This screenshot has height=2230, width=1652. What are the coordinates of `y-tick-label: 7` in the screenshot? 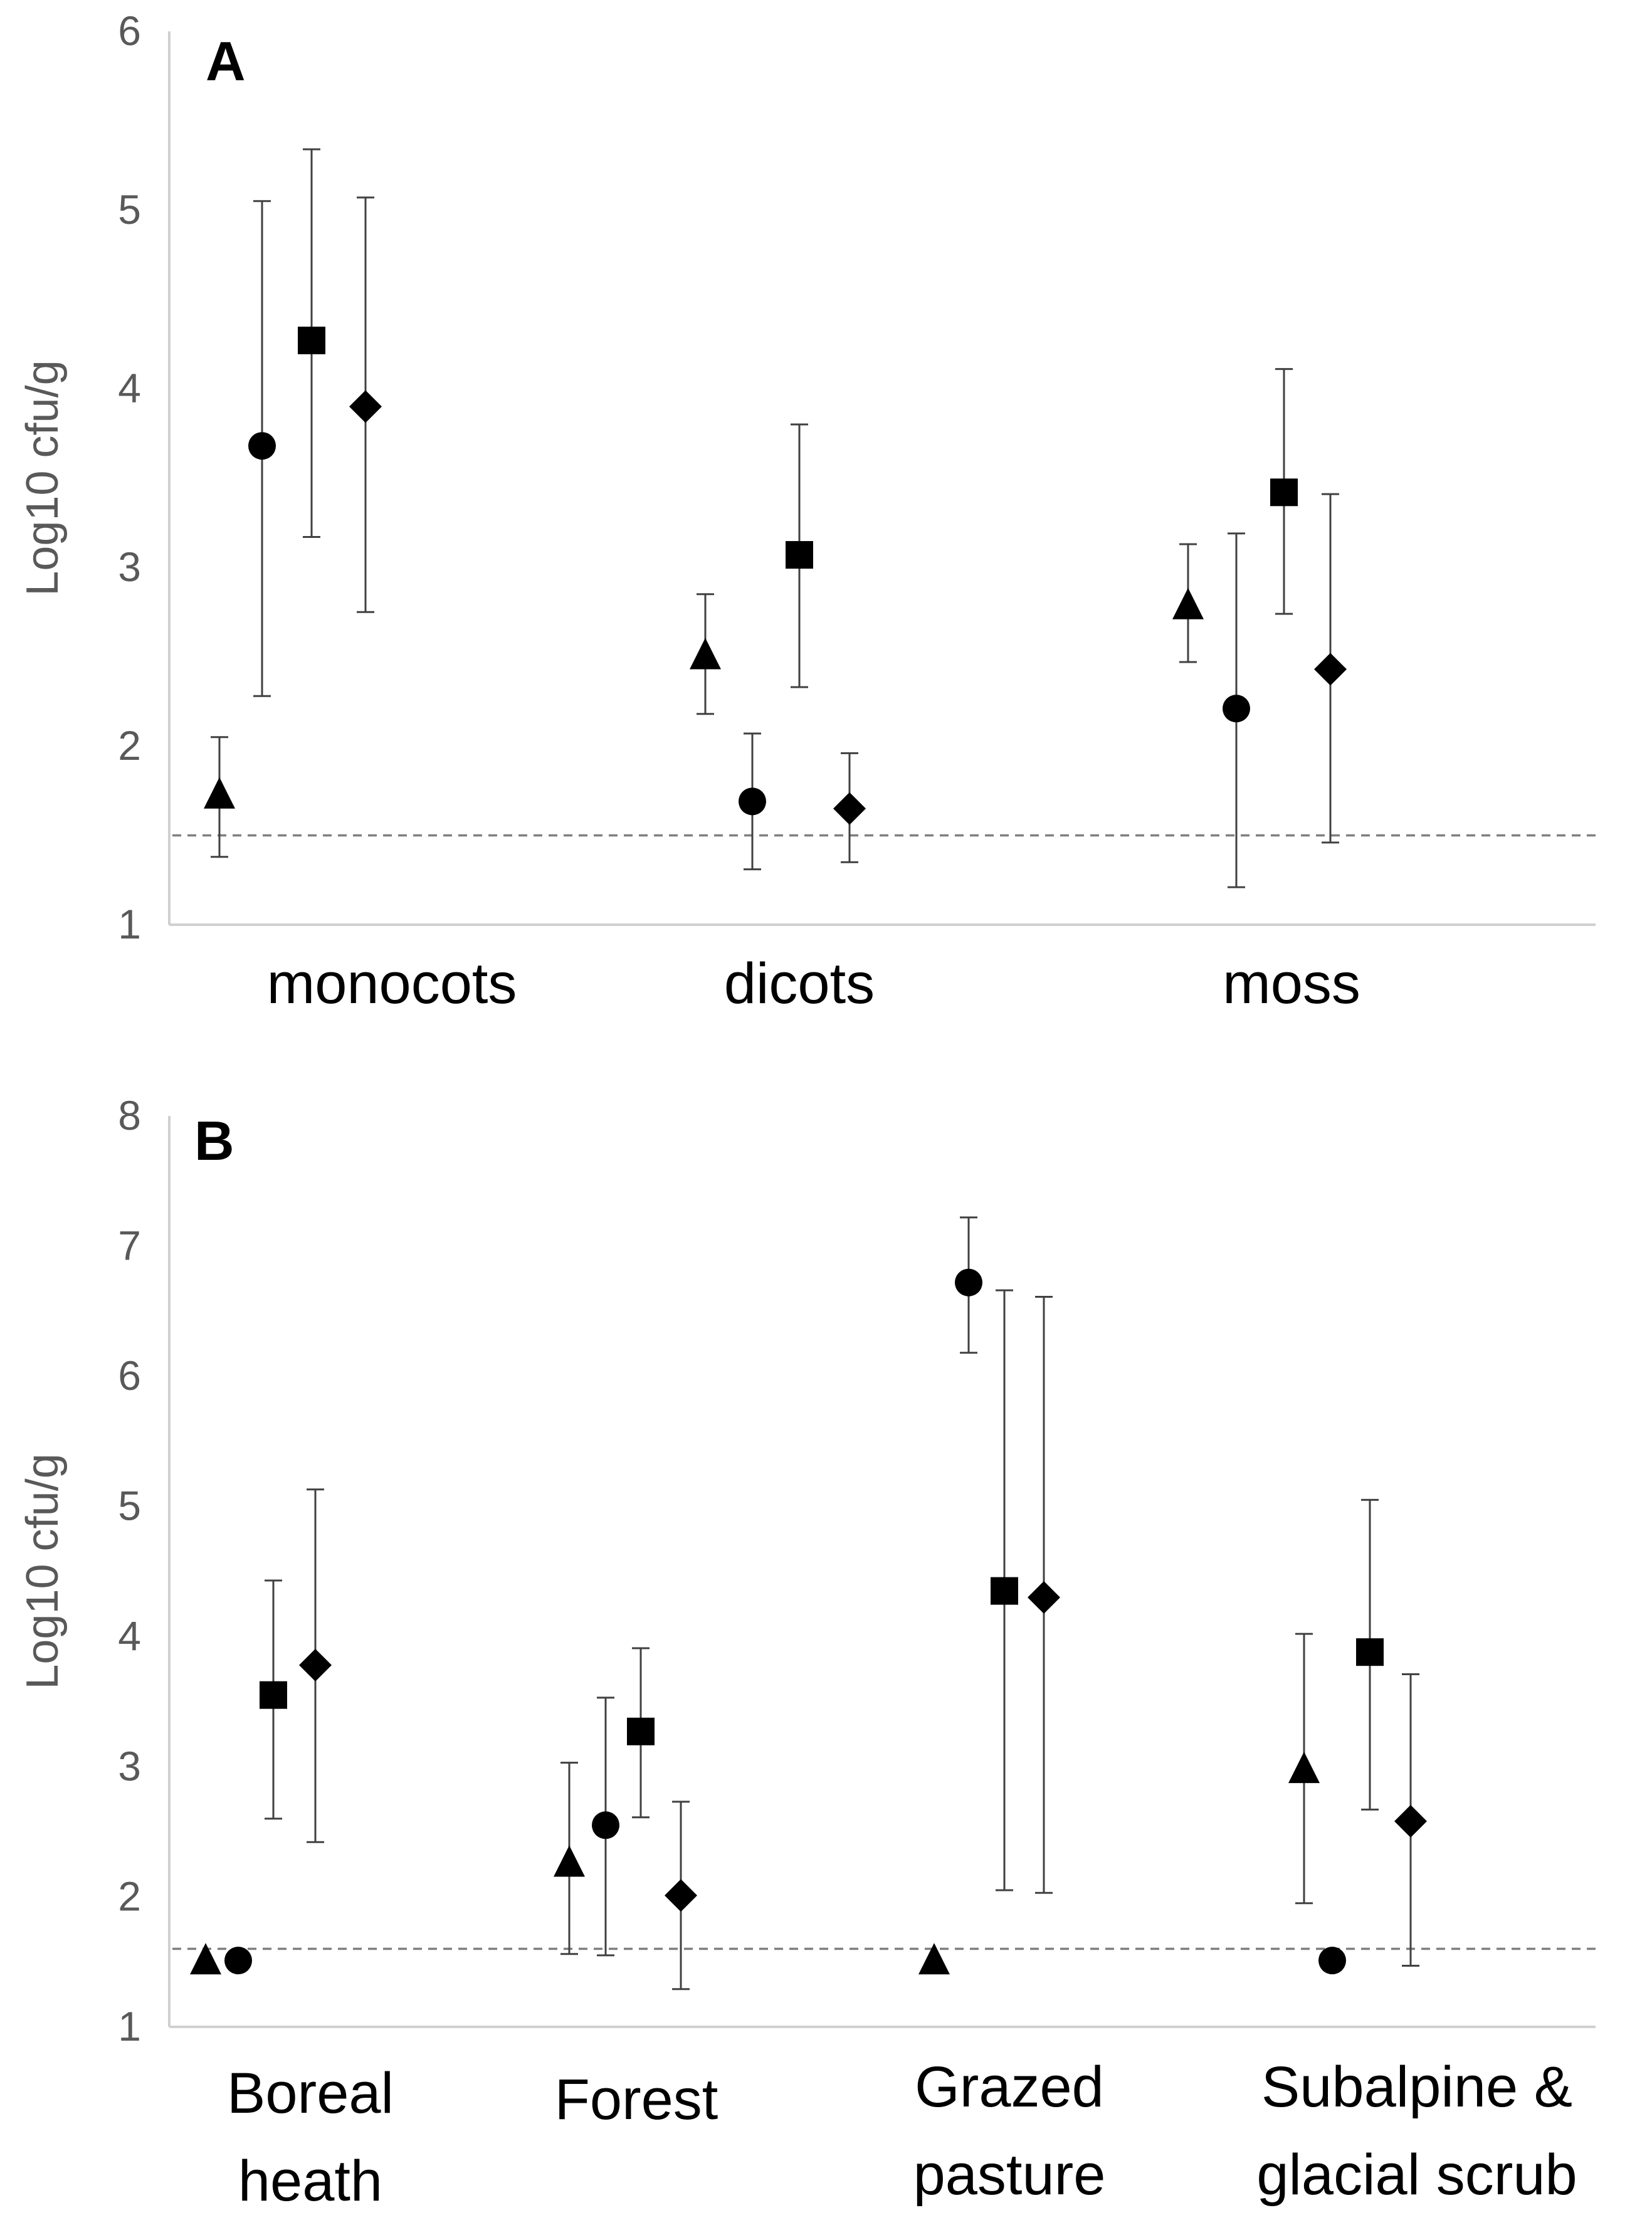 It's located at (129, 1246).